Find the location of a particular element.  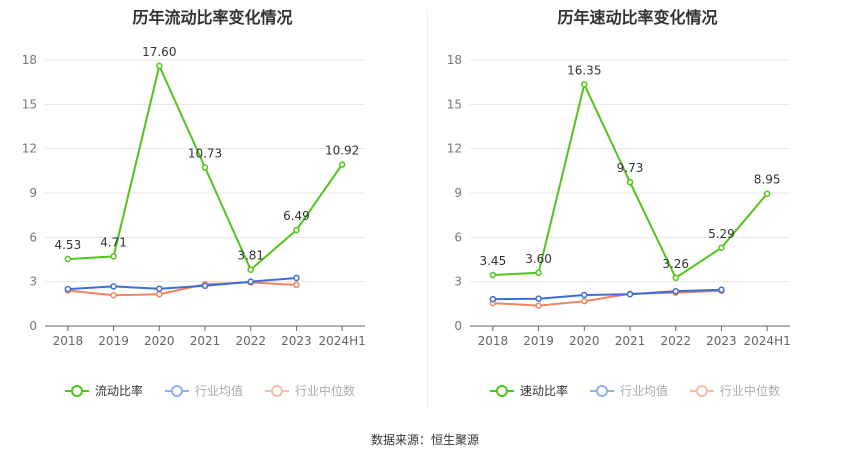

data-label: 3.81 is located at coordinates (250, 256).